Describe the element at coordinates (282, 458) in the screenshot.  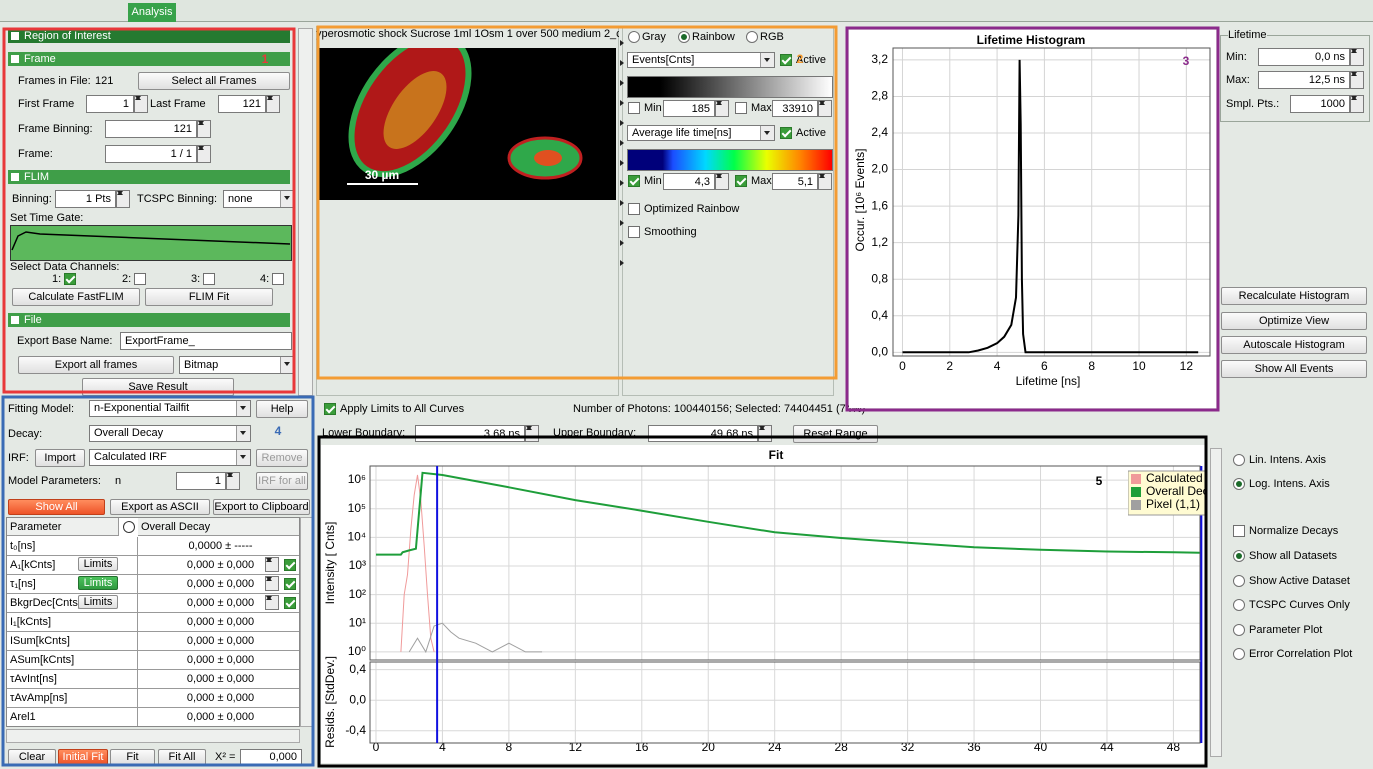
I see `button: Remove` at that location.